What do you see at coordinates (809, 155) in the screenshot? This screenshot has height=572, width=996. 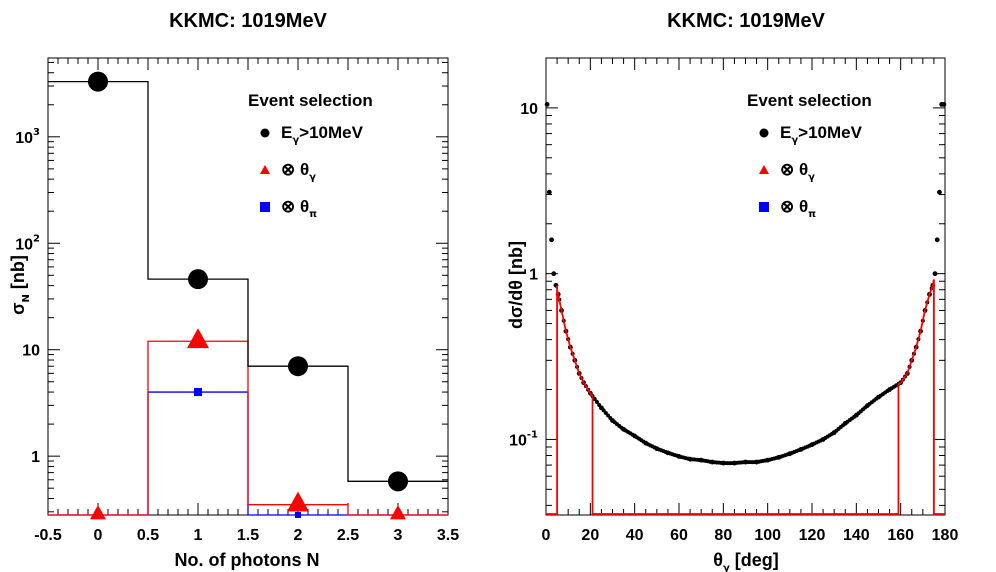 I see `right-legend: Event selection Eγ>10MeV⊗ θγ⊗ θπ` at bounding box center [809, 155].